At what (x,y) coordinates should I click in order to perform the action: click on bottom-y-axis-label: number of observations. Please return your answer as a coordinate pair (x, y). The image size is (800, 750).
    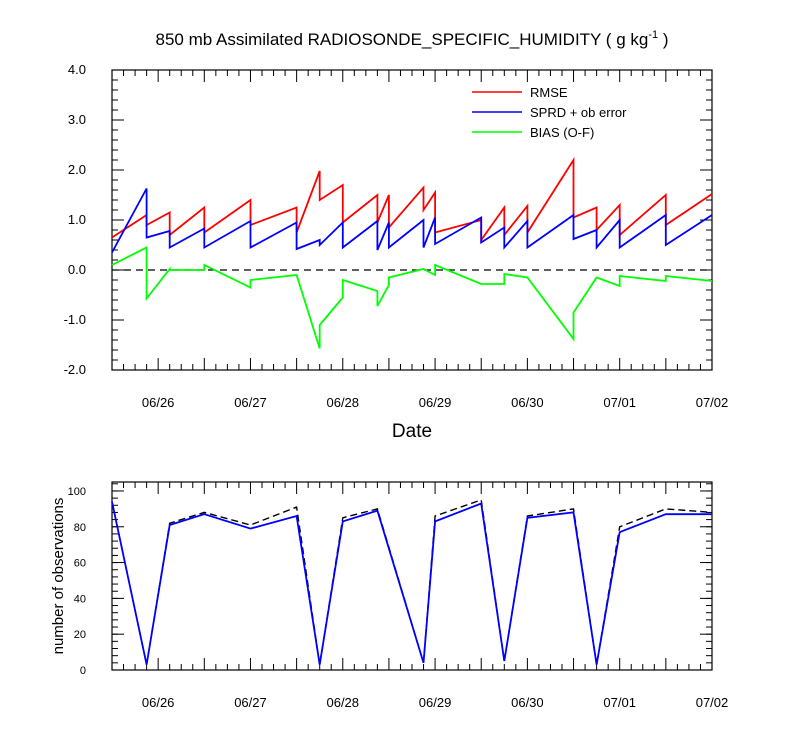
    Looking at the image, I should click on (58, 576).